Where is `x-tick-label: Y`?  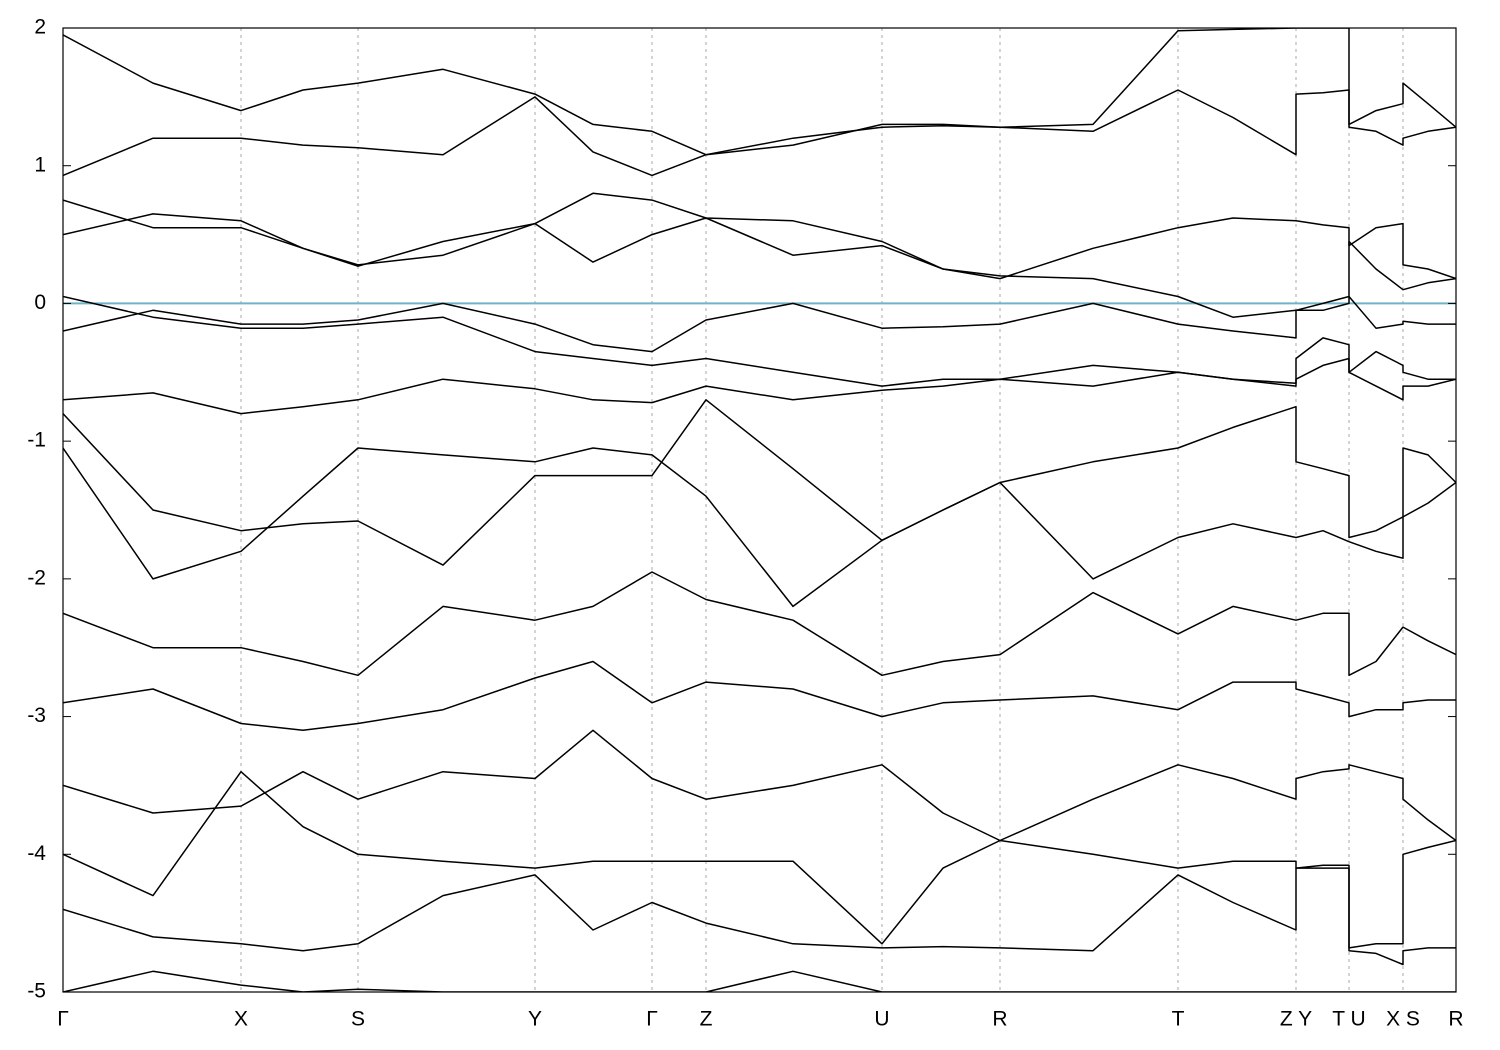
x-tick-label: Y is located at coordinates (535, 1019).